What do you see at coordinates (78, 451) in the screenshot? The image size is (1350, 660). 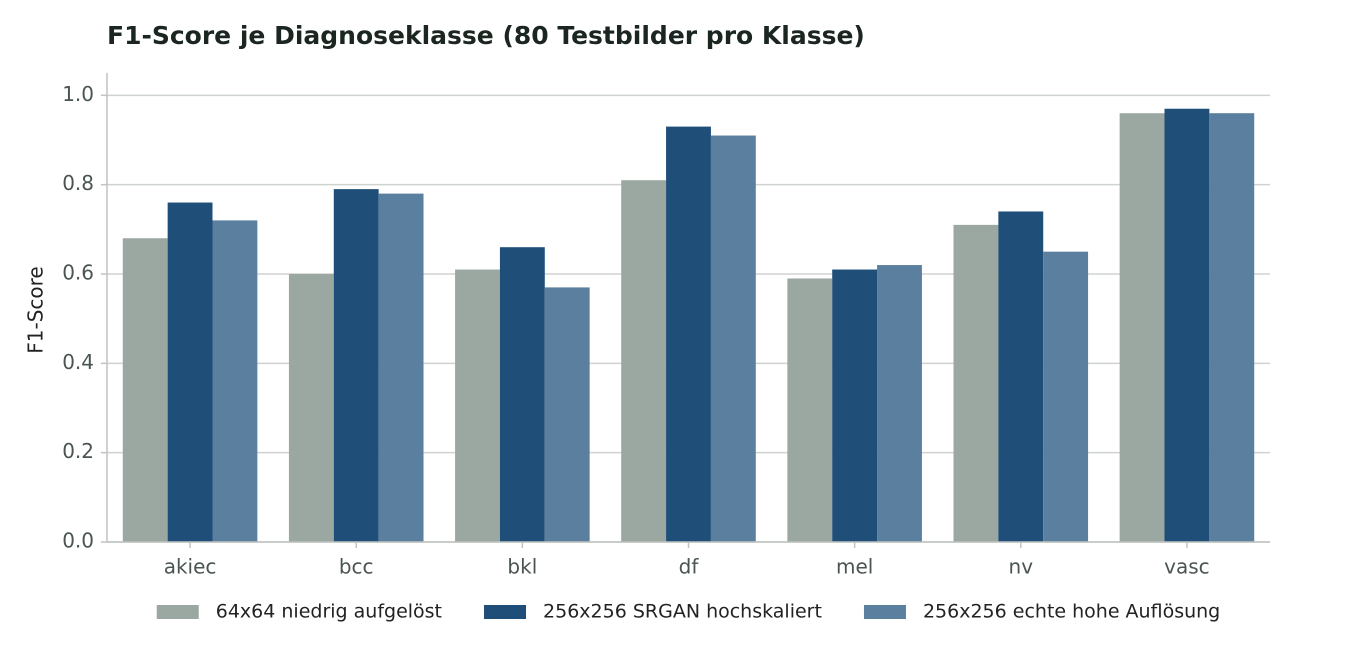 I see `y-tick-label: 0.2` at bounding box center [78, 451].